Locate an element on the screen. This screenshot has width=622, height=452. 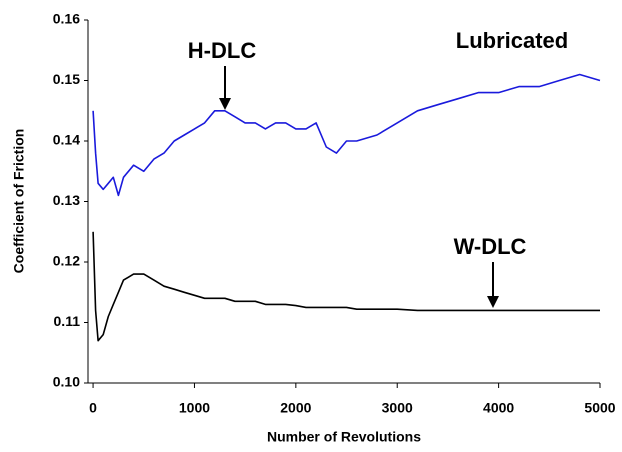
y-tick-label: 0.10 is located at coordinates (66, 382).